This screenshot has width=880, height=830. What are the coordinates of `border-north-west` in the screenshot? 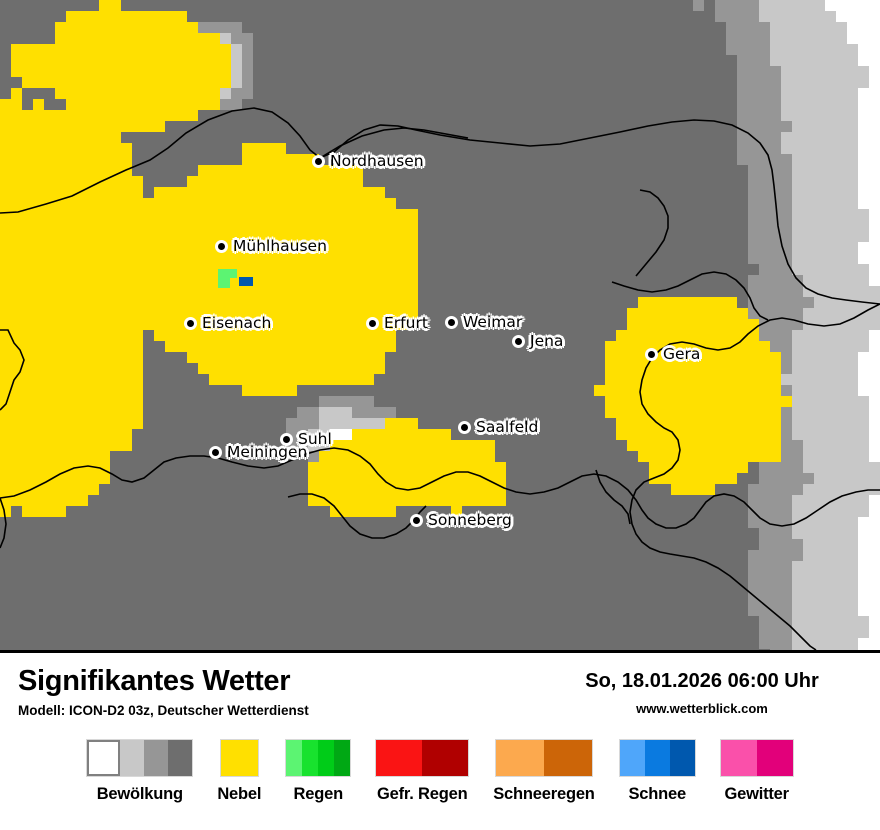 It's located at (12, 370).